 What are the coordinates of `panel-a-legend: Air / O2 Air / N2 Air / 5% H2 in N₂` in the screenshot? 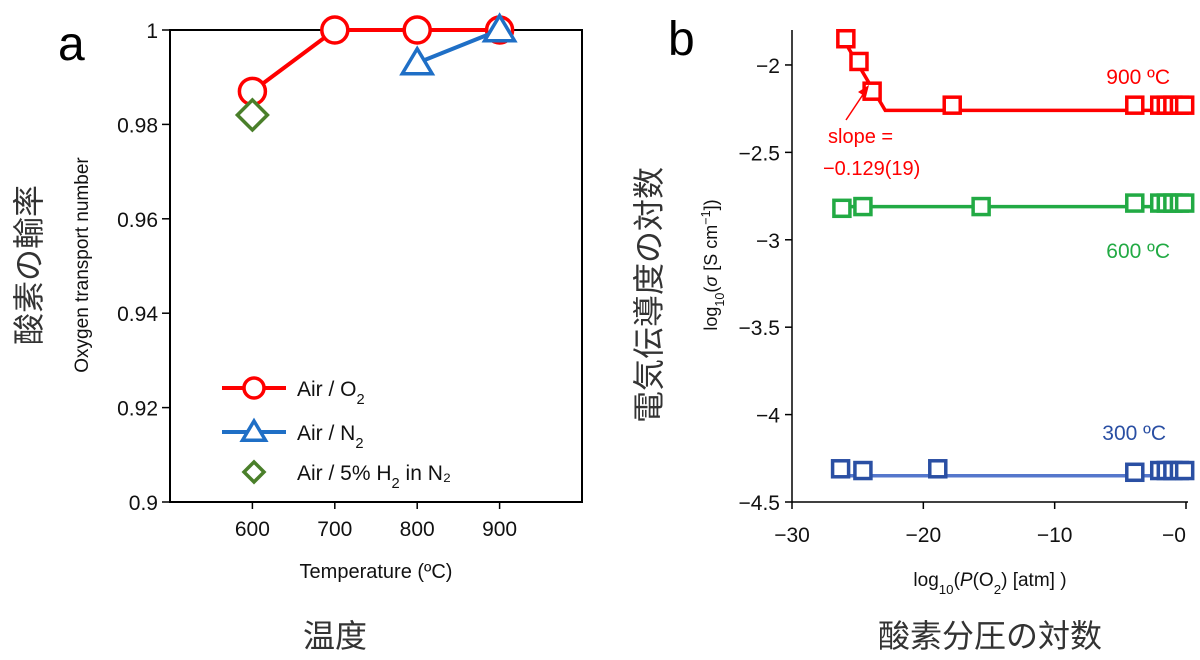 It's located at (336, 434).